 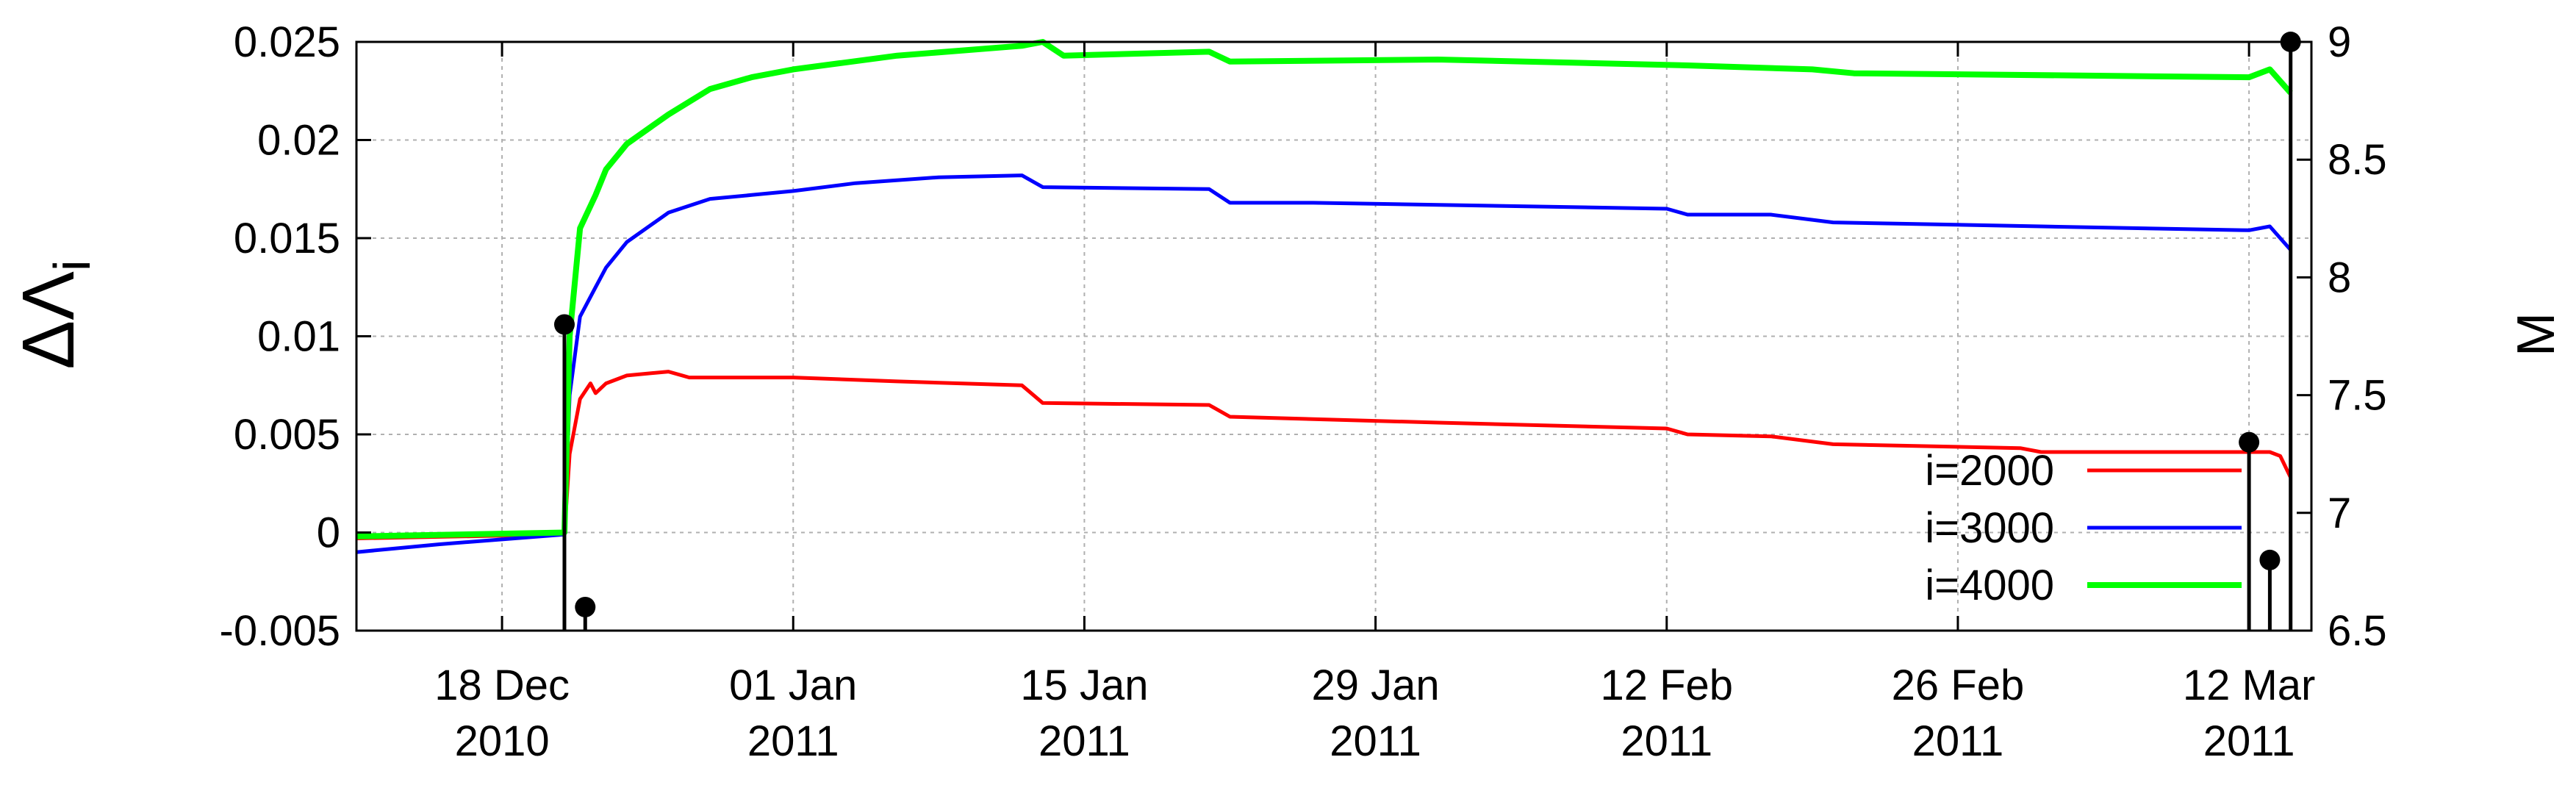 I want to click on y-tick-label: 0.005, so click(x=287, y=435).